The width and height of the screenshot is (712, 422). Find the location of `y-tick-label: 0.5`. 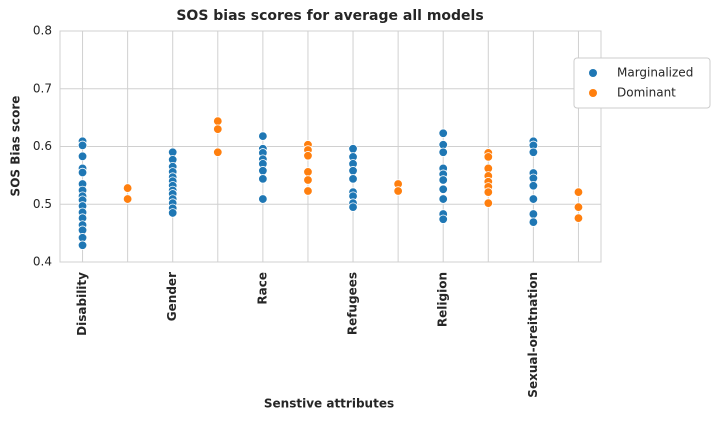

y-tick-label: 0.5 is located at coordinates (42, 204).